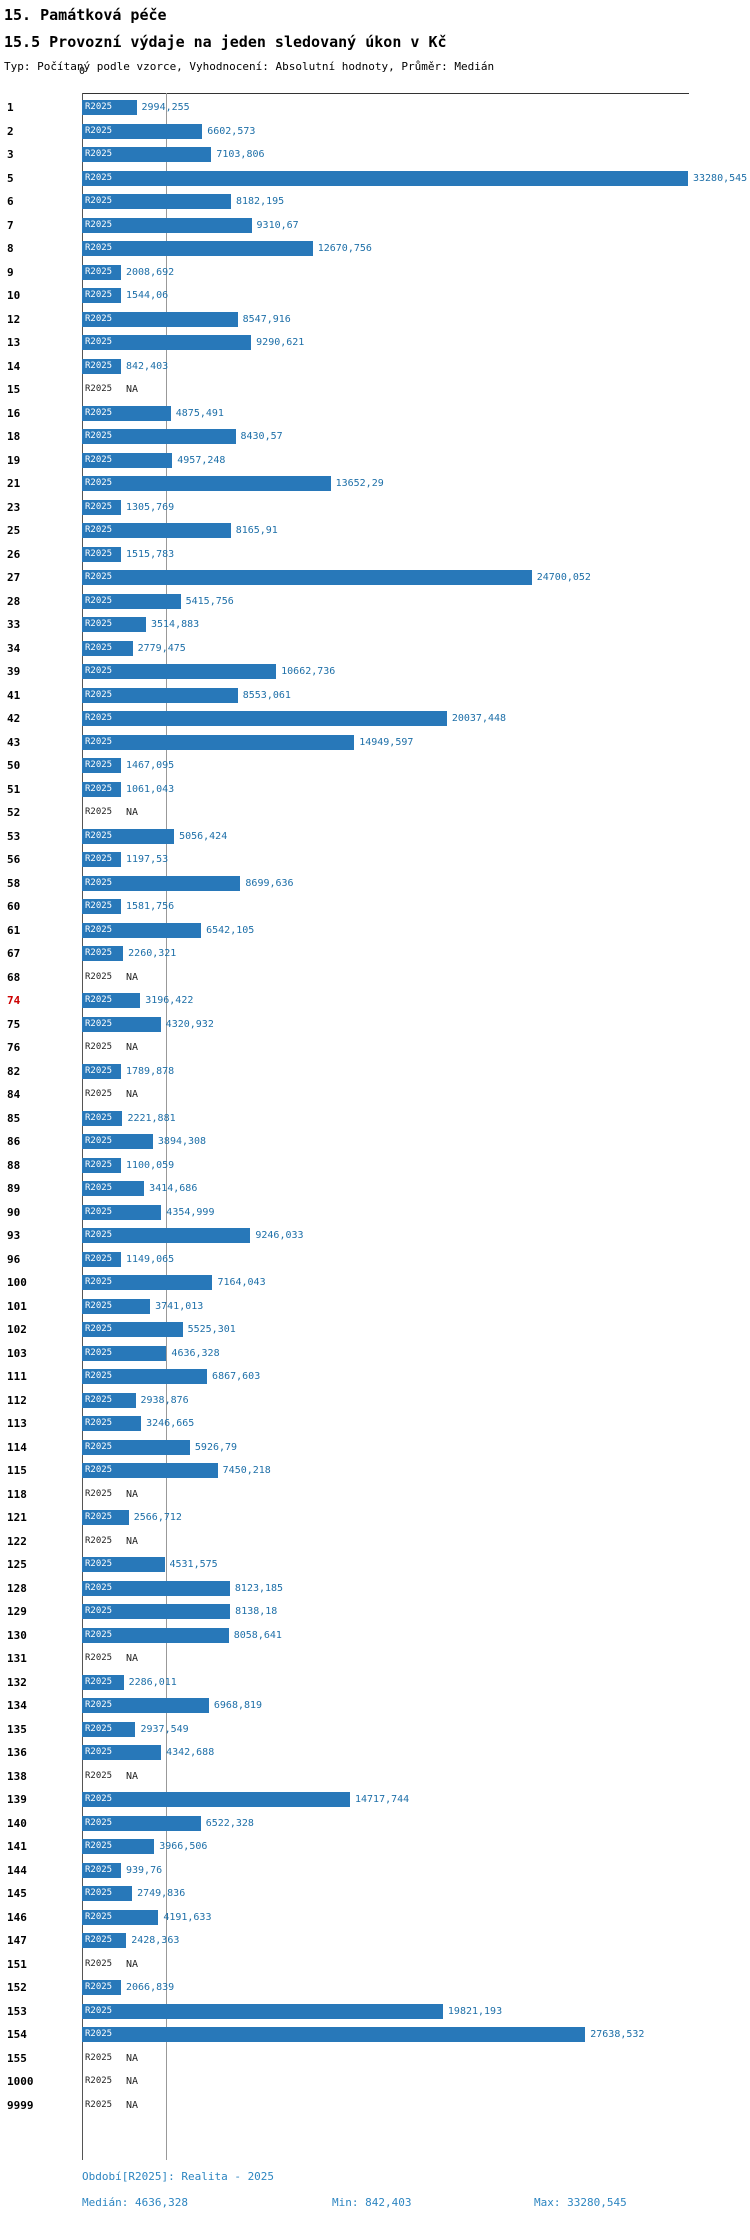 This screenshot has width=750, height=2240. What do you see at coordinates (375, 1800) in the screenshot?
I see `bar-row: 139 R2025 14717,744` at bounding box center [375, 1800].